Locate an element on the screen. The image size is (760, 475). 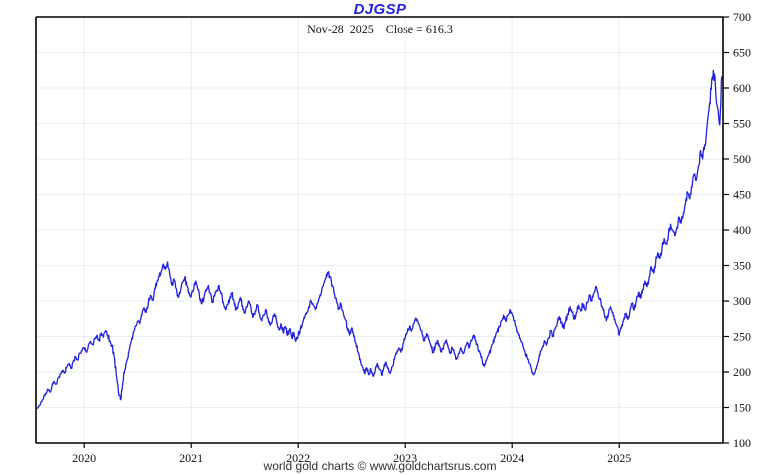
x-axis-tick-label: 2025 is located at coordinates (619, 458).